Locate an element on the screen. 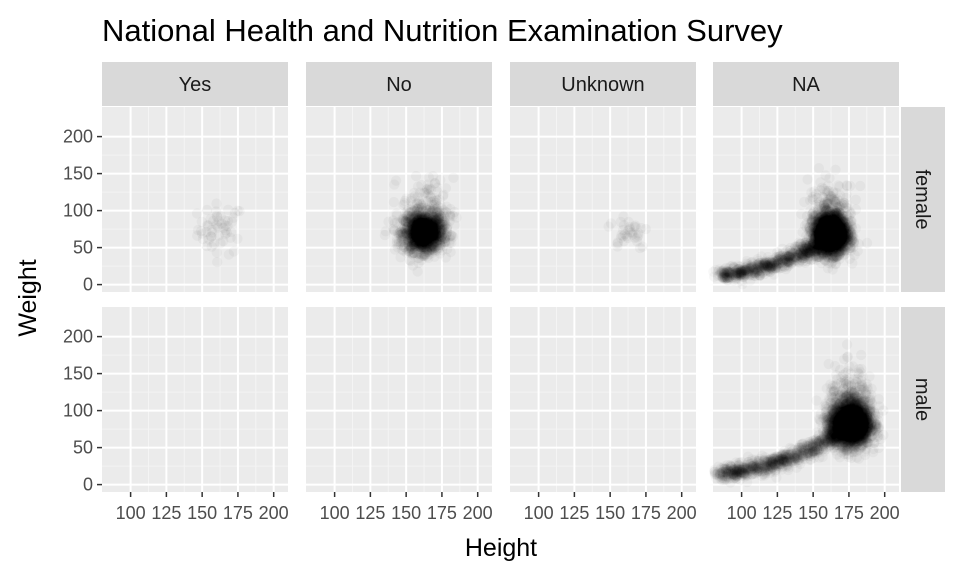 Image resolution: width=960 pixels, height=576 pixels. panel-na-female is located at coordinates (806, 199).